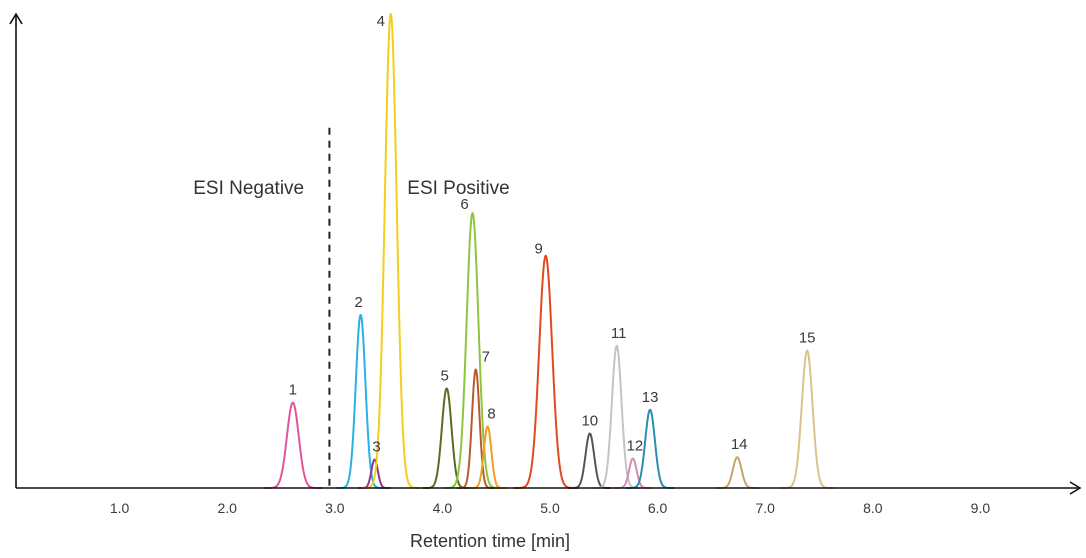 The image size is (1086, 558). Describe the element at coordinates (650, 397) in the screenshot. I see `peak-label-13: 13` at that location.